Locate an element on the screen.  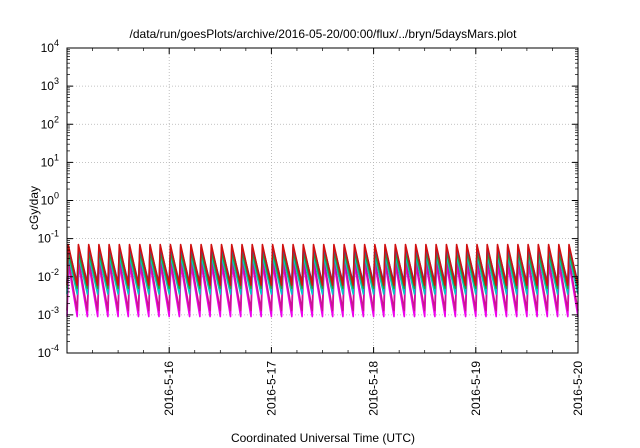
y-tick-exponent: 0 is located at coordinates (56, 196).